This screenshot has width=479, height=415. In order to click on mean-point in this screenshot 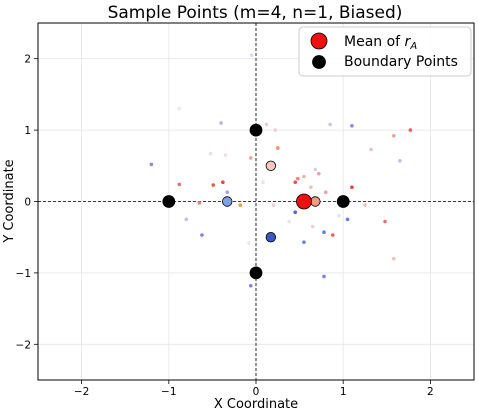, I will do `click(304, 201)`.